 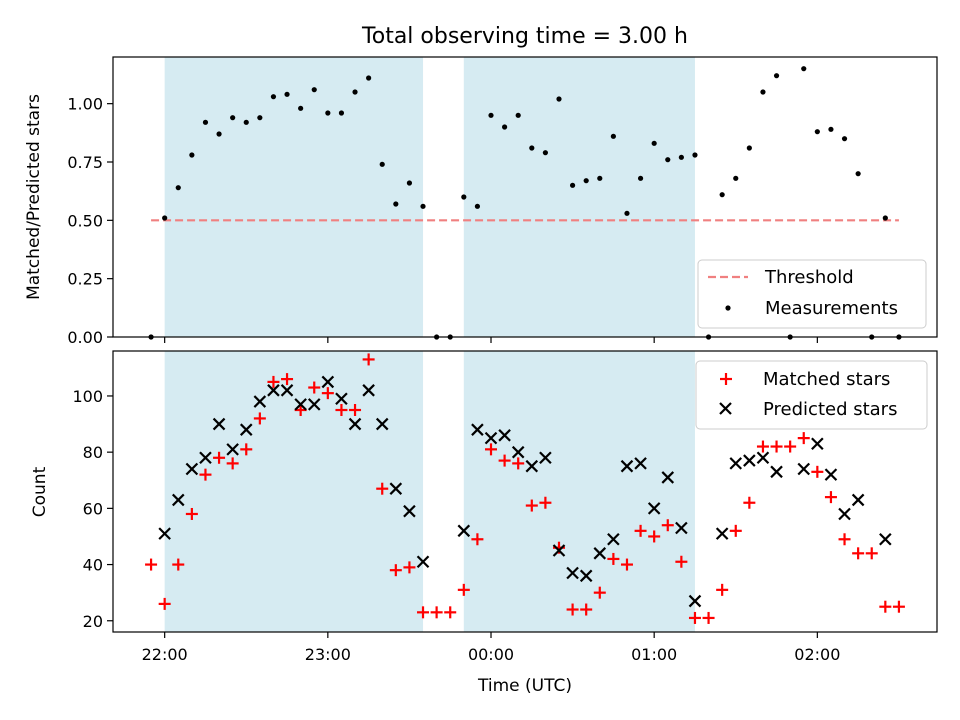 I want to click on legend-predicted-swatch, so click(x=725, y=408).